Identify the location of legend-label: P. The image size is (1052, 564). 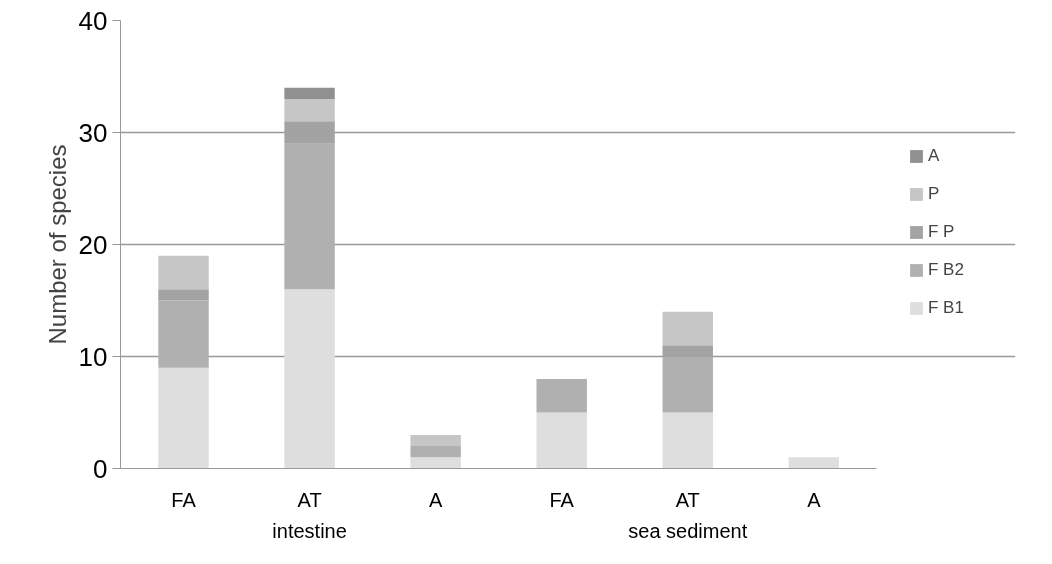
(934, 194).